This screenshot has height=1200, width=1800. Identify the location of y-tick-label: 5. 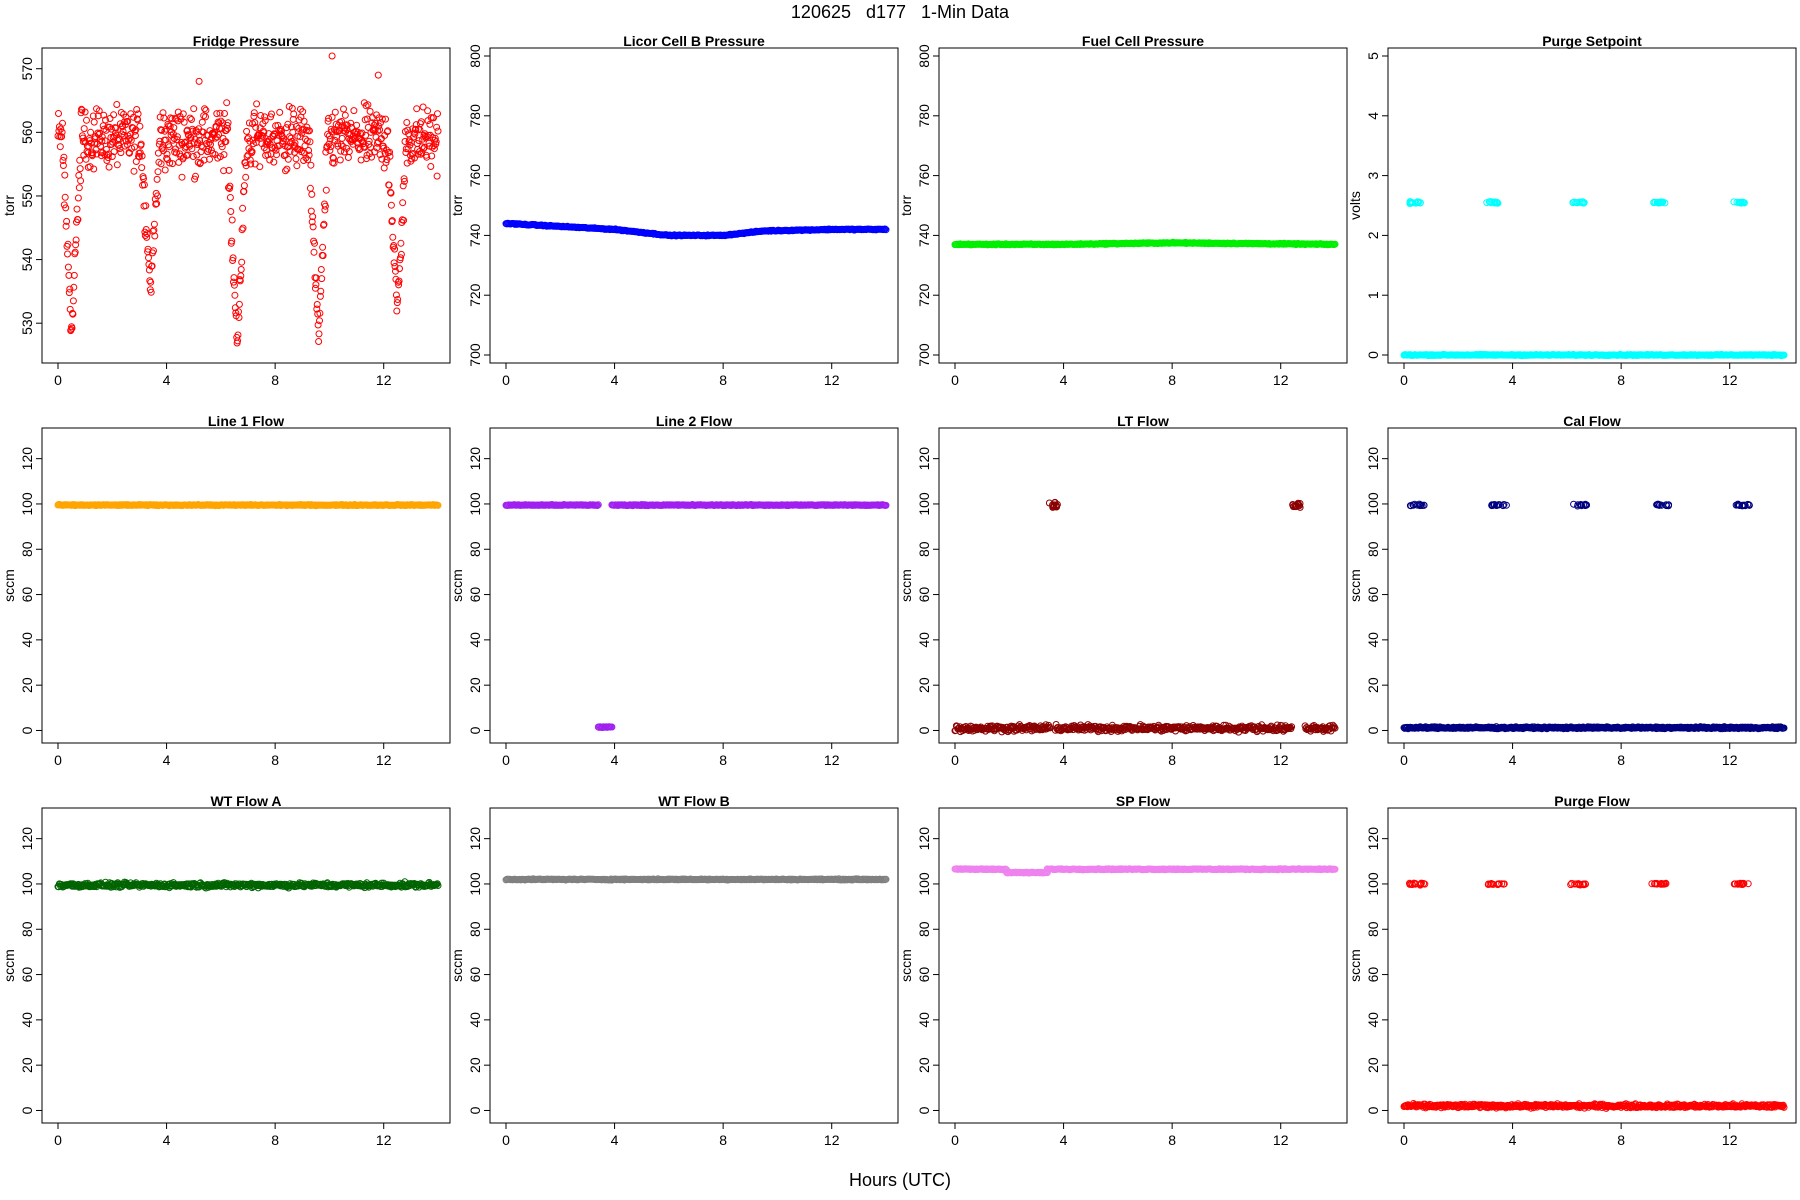
(1373, 56).